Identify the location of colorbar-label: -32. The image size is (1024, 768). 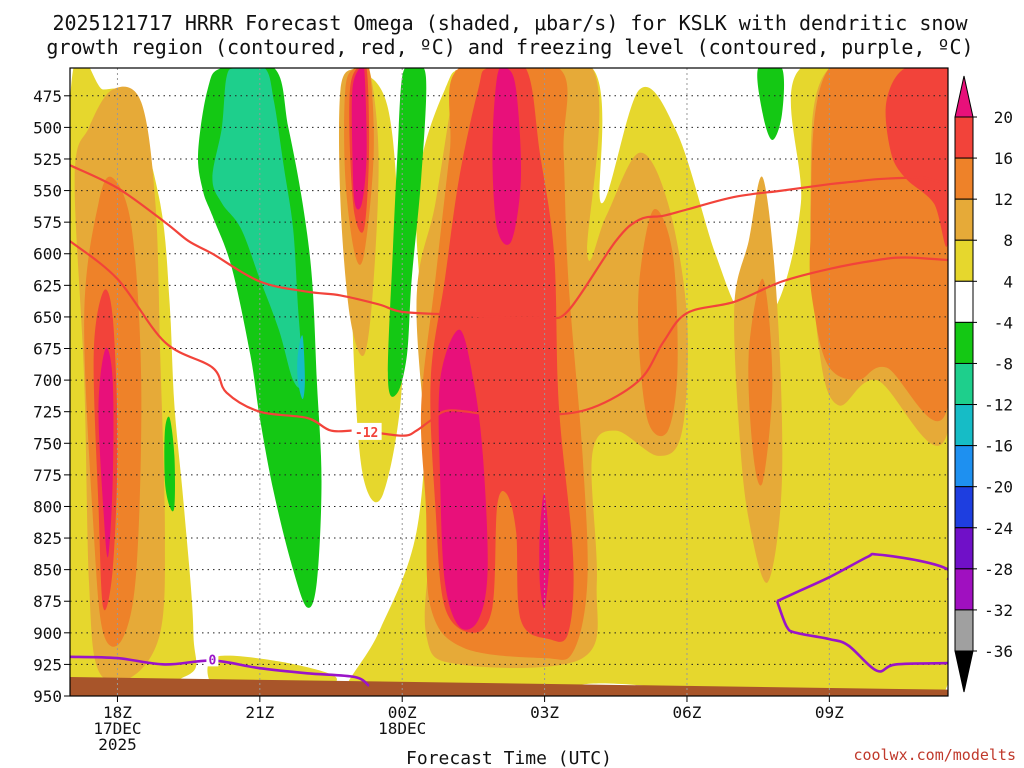
(998, 610).